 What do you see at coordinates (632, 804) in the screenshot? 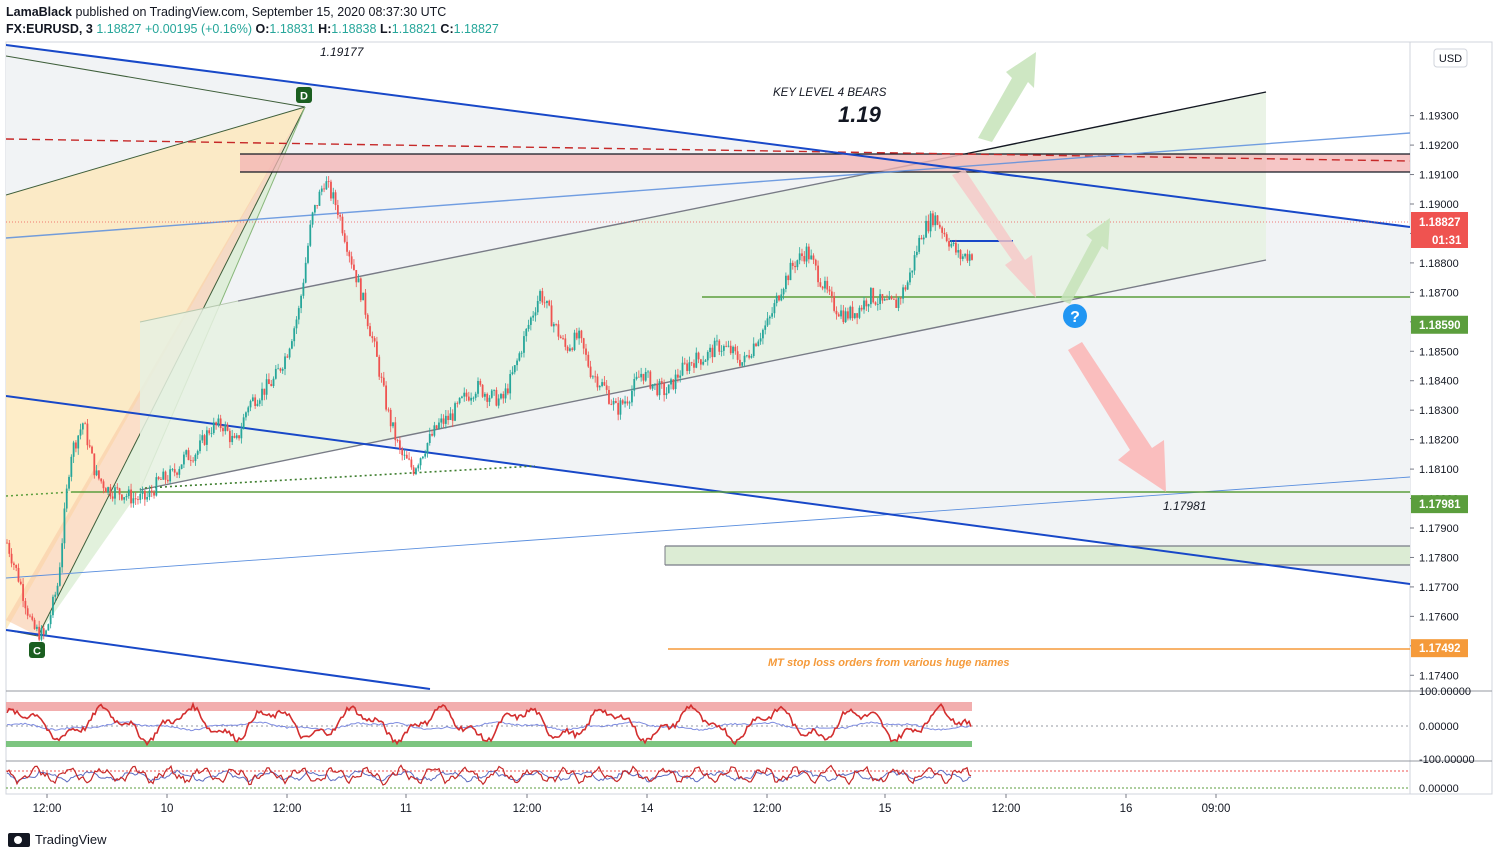
I see `time-axis: 12:00 10 12:00 11 12:00 14 12:00 15 12:00 16 09:00` at bounding box center [632, 804].